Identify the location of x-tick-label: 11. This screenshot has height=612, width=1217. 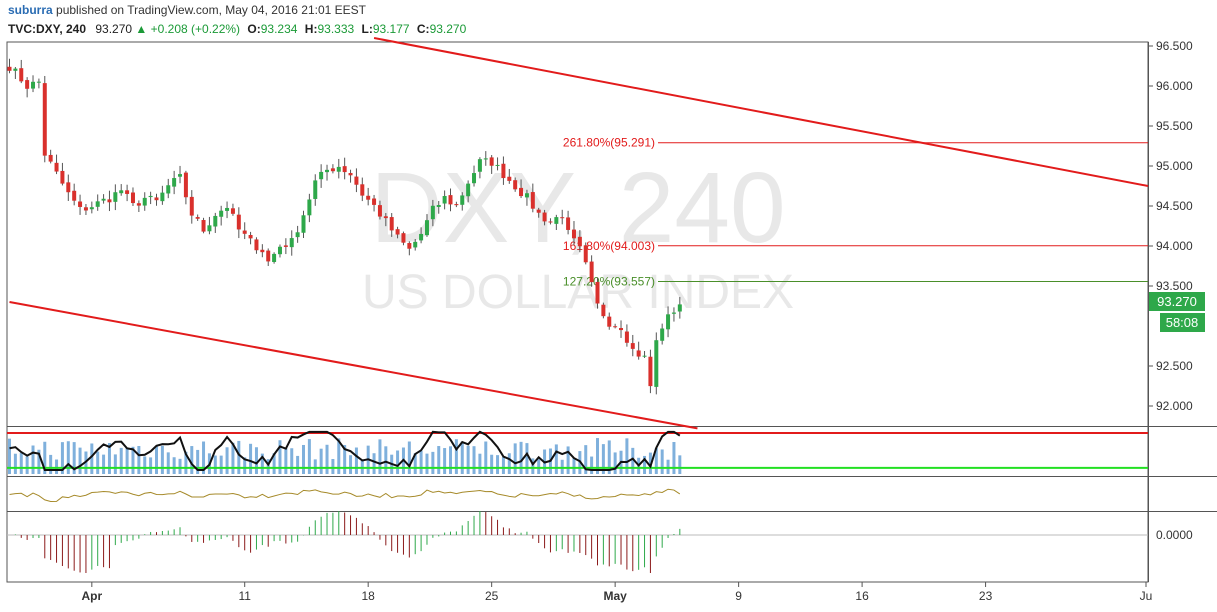
(244, 596).